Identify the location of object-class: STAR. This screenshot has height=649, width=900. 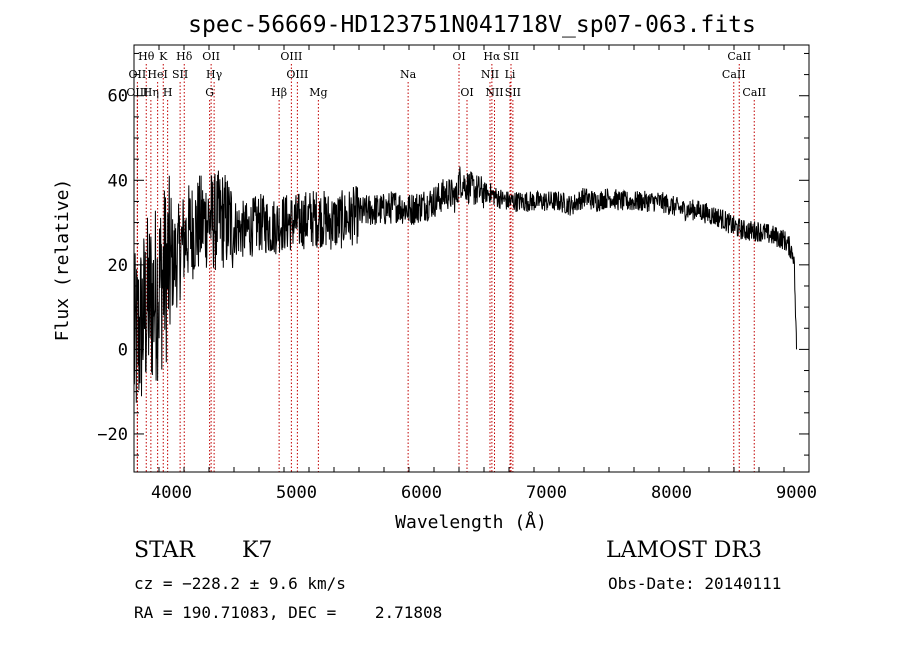
(164, 550).